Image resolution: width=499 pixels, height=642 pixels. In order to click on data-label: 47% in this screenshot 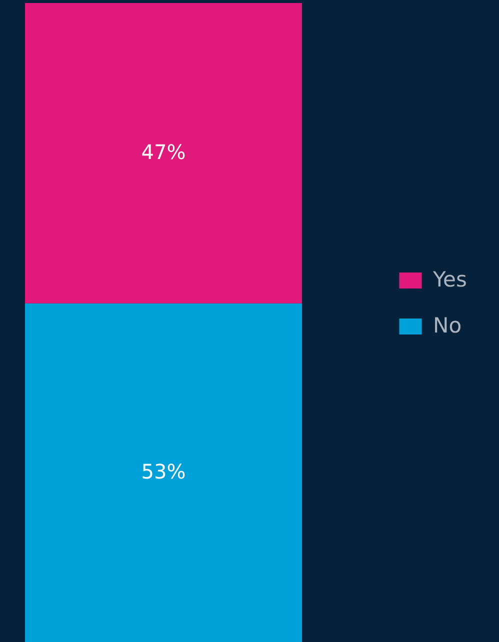, I will do `click(163, 152)`.